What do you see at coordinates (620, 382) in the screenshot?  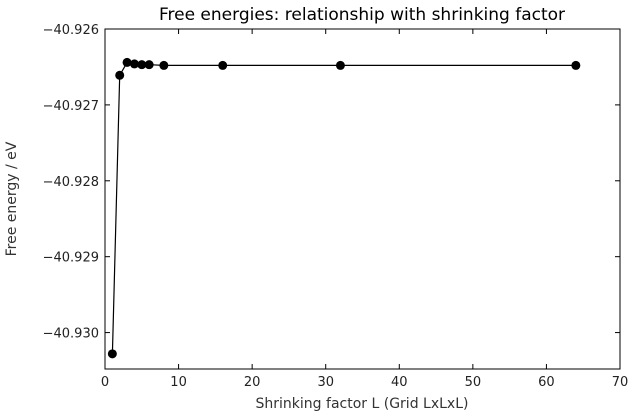 I see `x-tick-label: 70` at bounding box center [620, 382].